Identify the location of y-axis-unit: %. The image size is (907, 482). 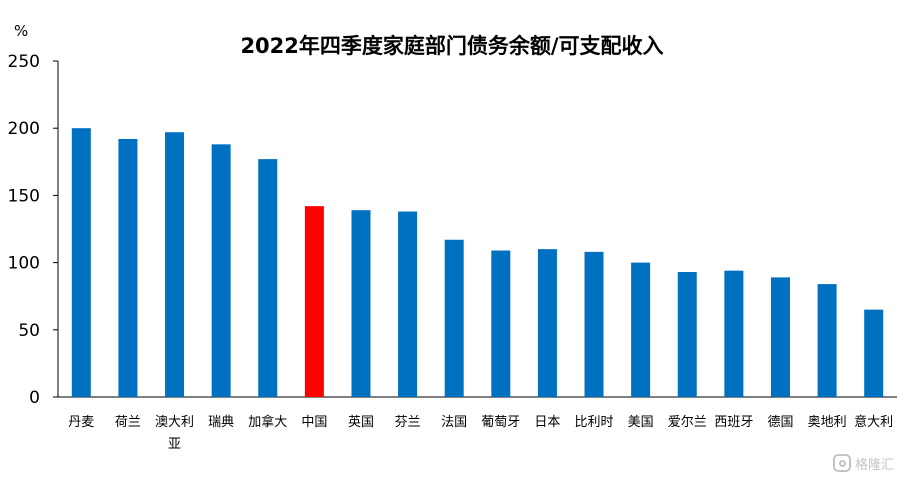
(21, 31).